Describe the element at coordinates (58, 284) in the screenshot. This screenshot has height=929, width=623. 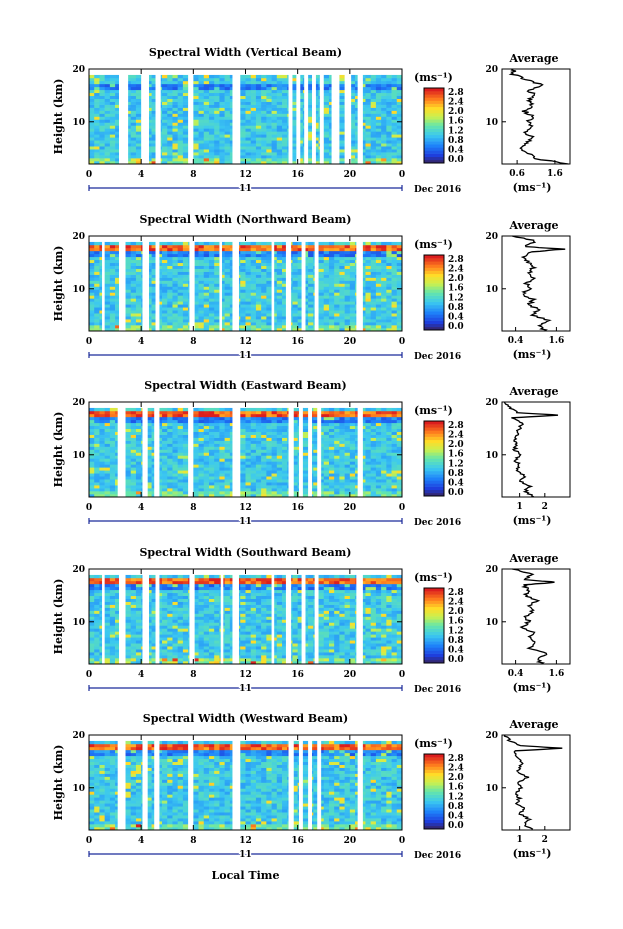
I see `y-axis-label: Height (km)` at that location.